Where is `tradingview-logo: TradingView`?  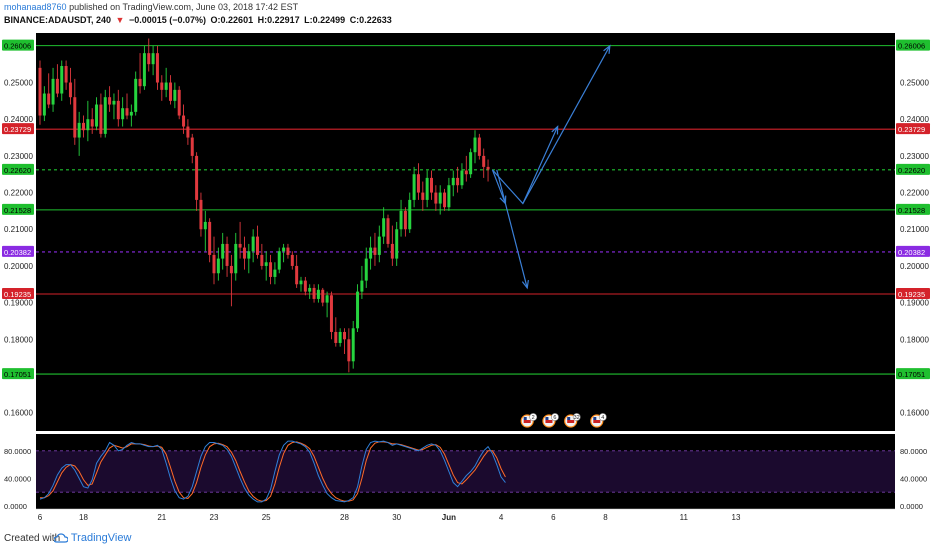 tradingview-logo: TradingView is located at coordinates (92, 538).